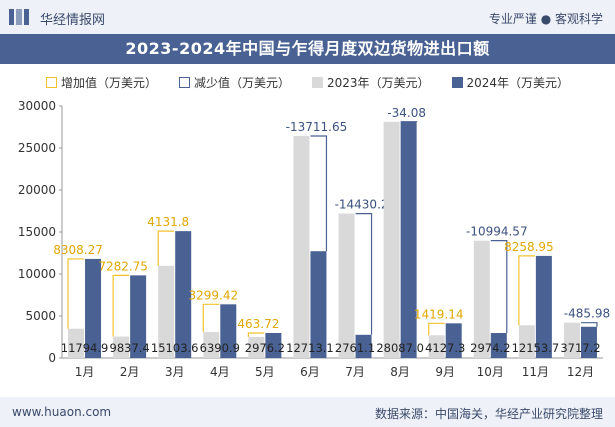  What do you see at coordinates (317, 82) in the screenshot?
I see `legend-2023-swatch` at bounding box center [317, 82].